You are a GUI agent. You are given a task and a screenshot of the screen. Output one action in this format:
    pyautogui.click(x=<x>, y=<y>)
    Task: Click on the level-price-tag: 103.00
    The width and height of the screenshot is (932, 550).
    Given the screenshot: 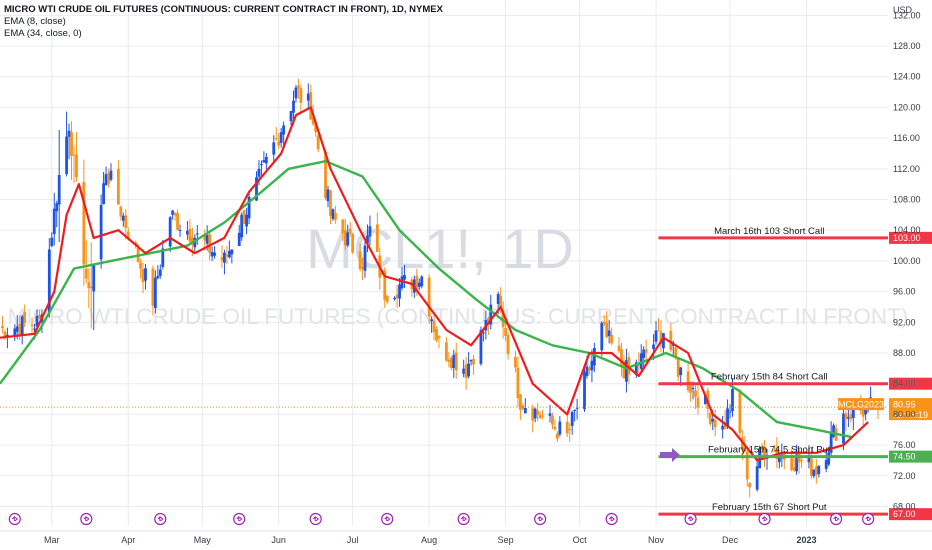 What is the action you would take?
    pyautogui.click(x=907, y=238)
    